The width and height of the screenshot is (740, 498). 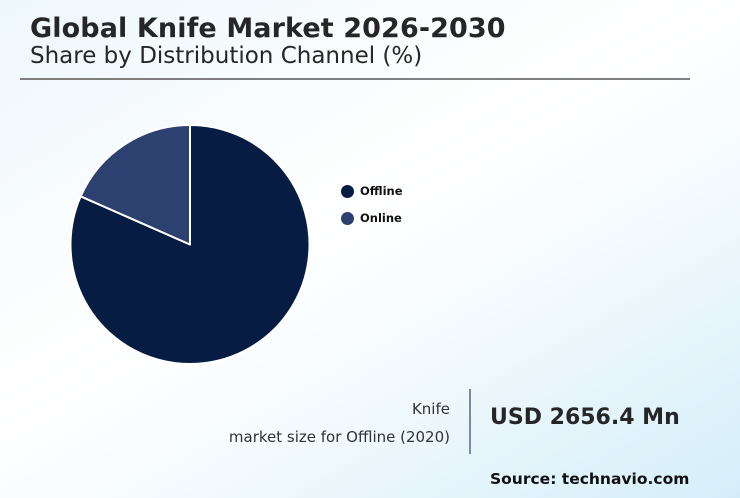 What do you see at coordinates (381, 218) in the screenshot?
I see `legend-label: Online` at bounding box center [381, 218].